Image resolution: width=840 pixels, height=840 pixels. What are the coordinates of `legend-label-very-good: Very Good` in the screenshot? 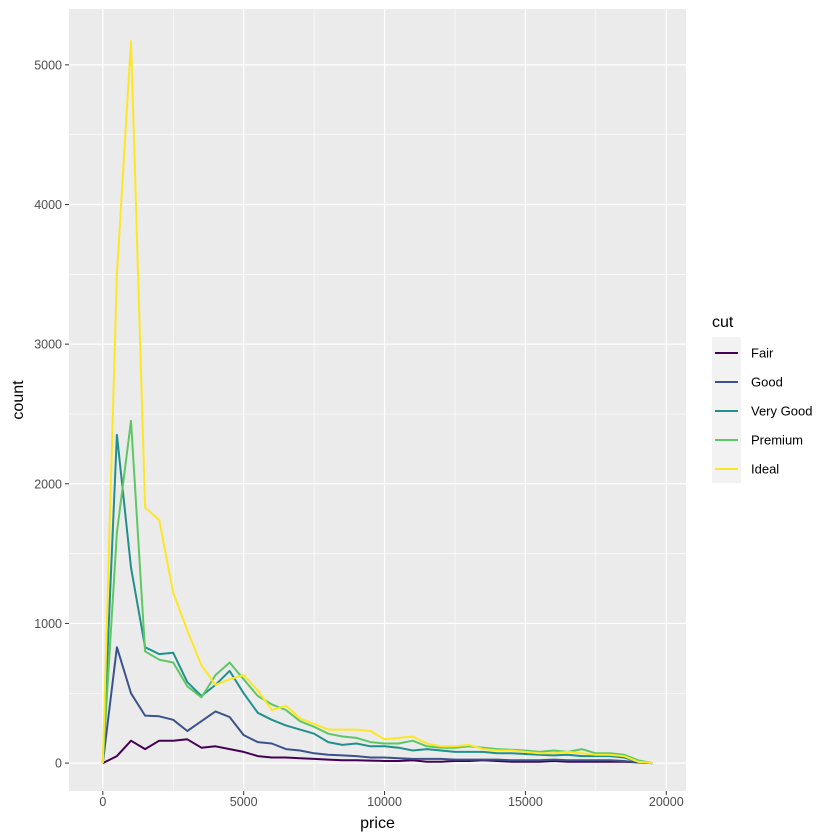 It's located at (781, 411).